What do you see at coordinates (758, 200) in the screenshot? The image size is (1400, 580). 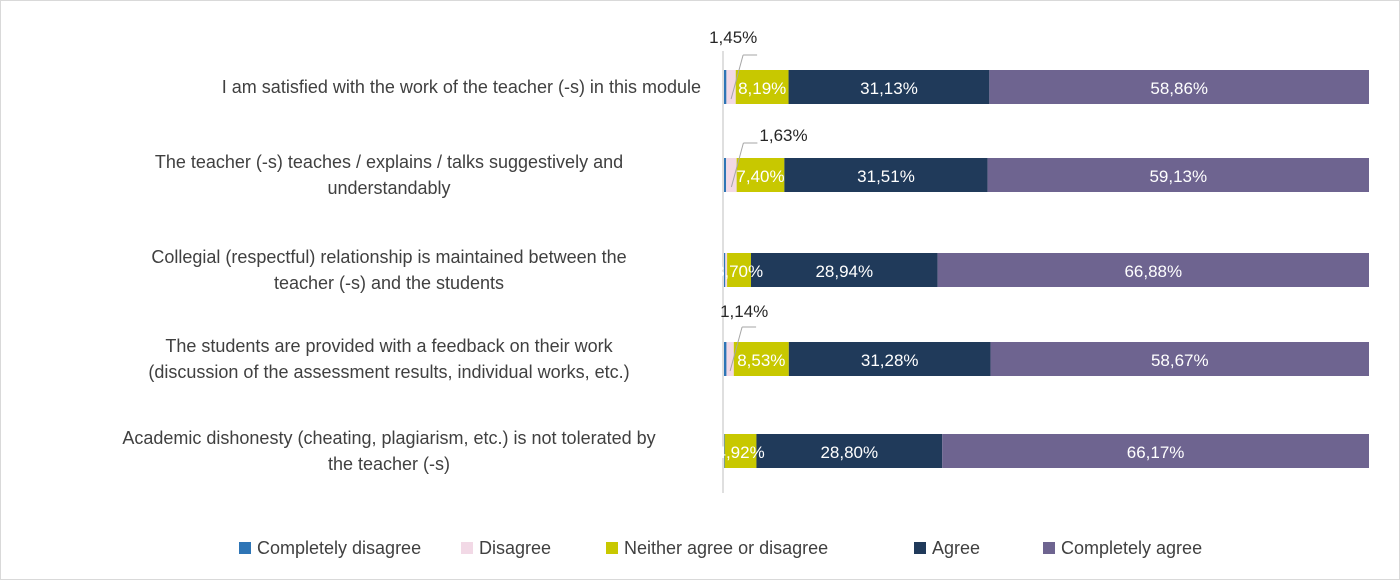 I see `callout-labels: 1,45% 1,63% 1,14%` at bounding box center [758, 200].